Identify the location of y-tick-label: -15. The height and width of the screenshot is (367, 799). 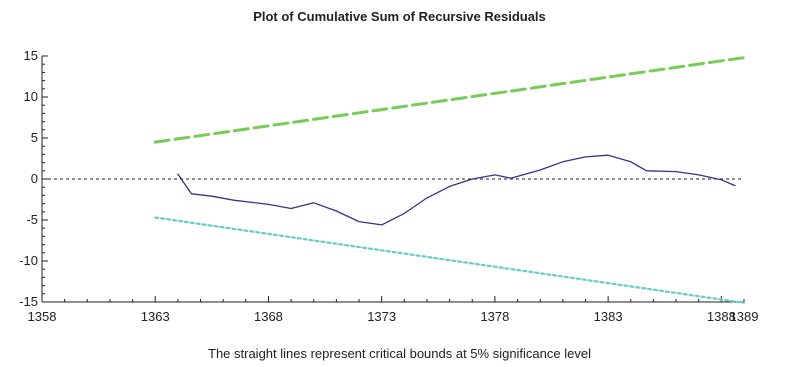
(28, 301).